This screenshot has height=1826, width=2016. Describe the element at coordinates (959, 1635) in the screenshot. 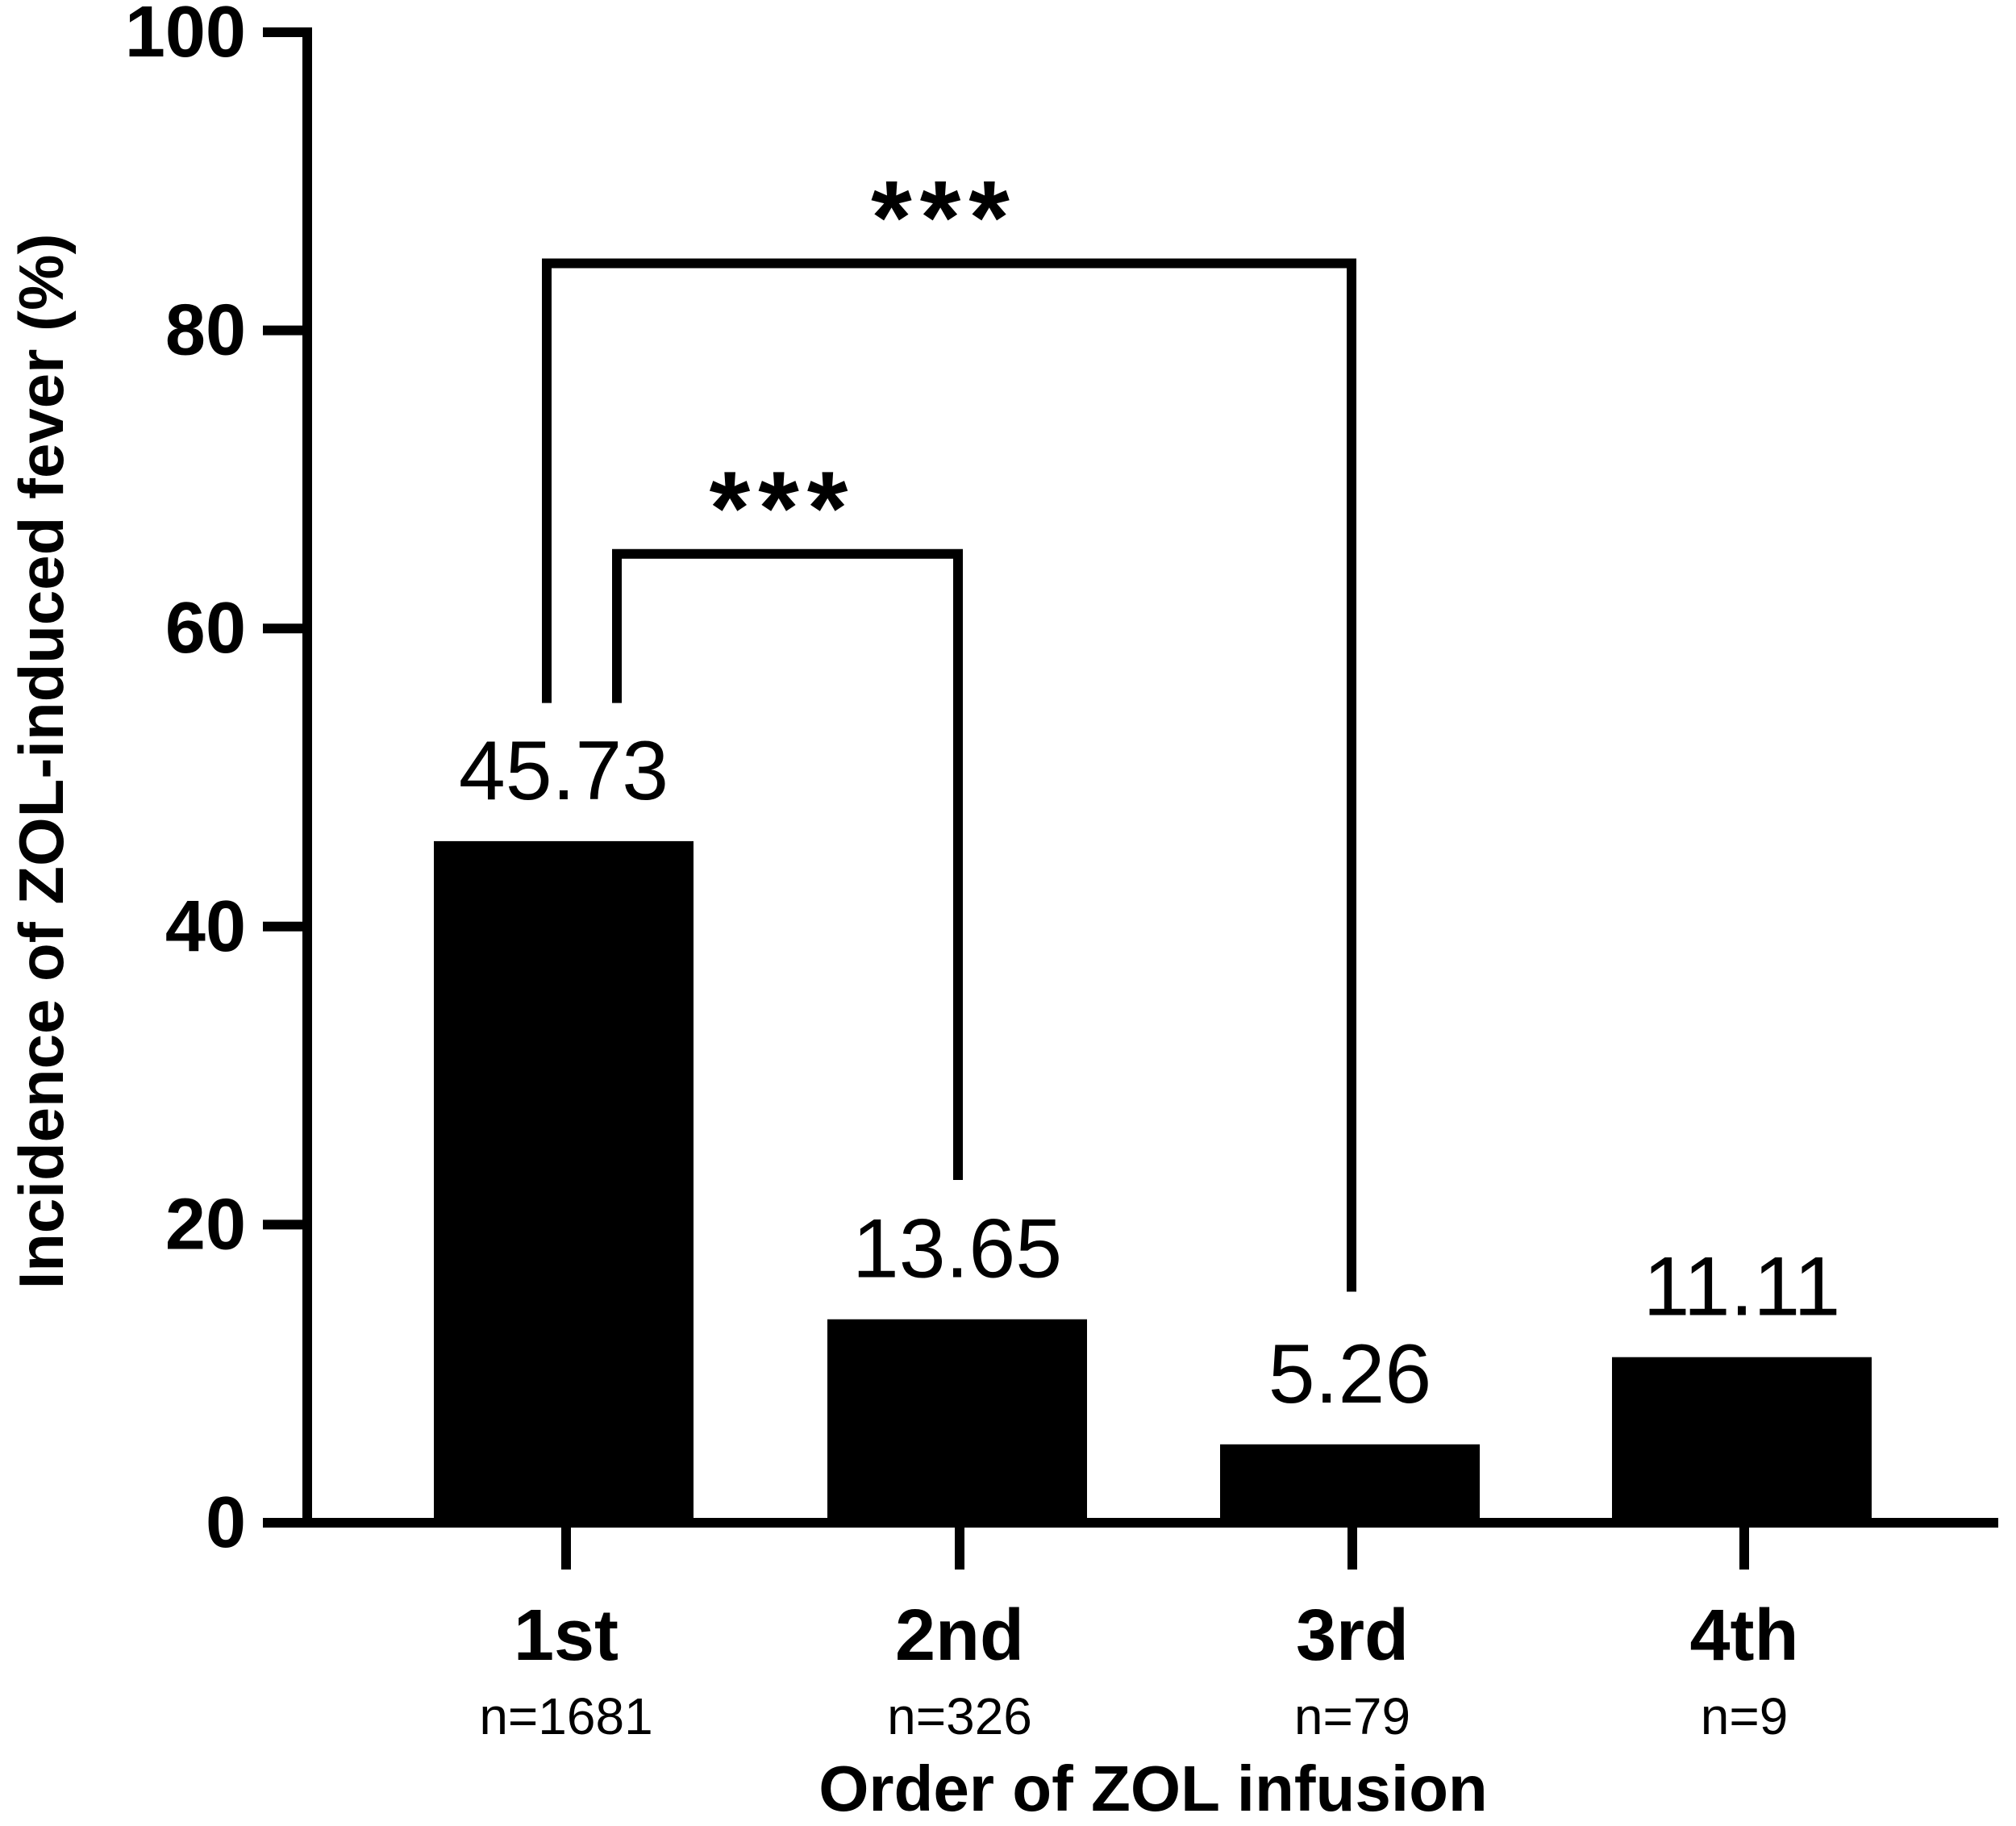

I see `x-tick-label: 2nd` at that location.